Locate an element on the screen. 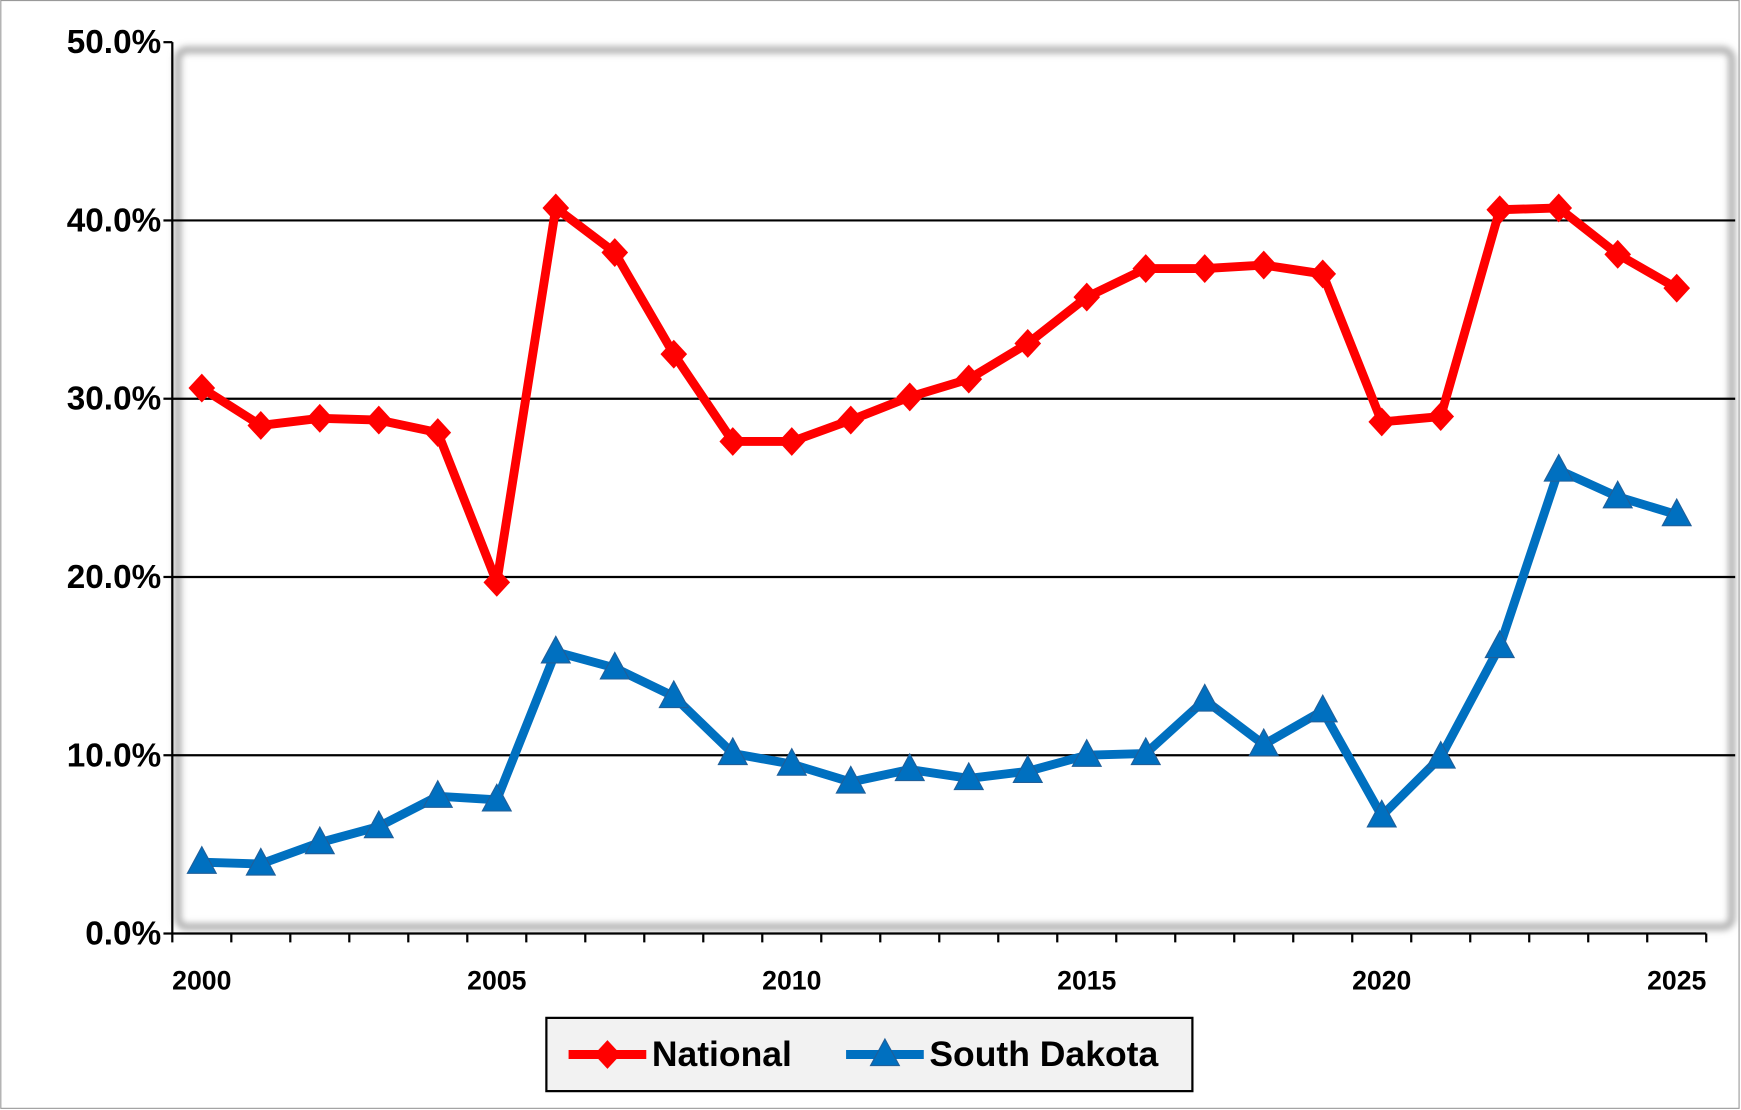 The width and height of the screenshot is (1741, 1110). y-tick-label: 40.0% is located at coordinates (114, 220).